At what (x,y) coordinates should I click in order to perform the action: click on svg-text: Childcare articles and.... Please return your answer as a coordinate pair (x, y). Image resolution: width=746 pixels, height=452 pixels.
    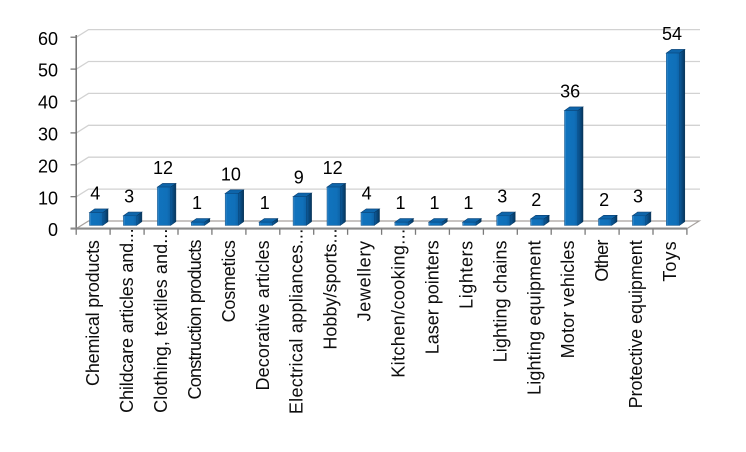
    Looking at the image, I should click on (127, 321).